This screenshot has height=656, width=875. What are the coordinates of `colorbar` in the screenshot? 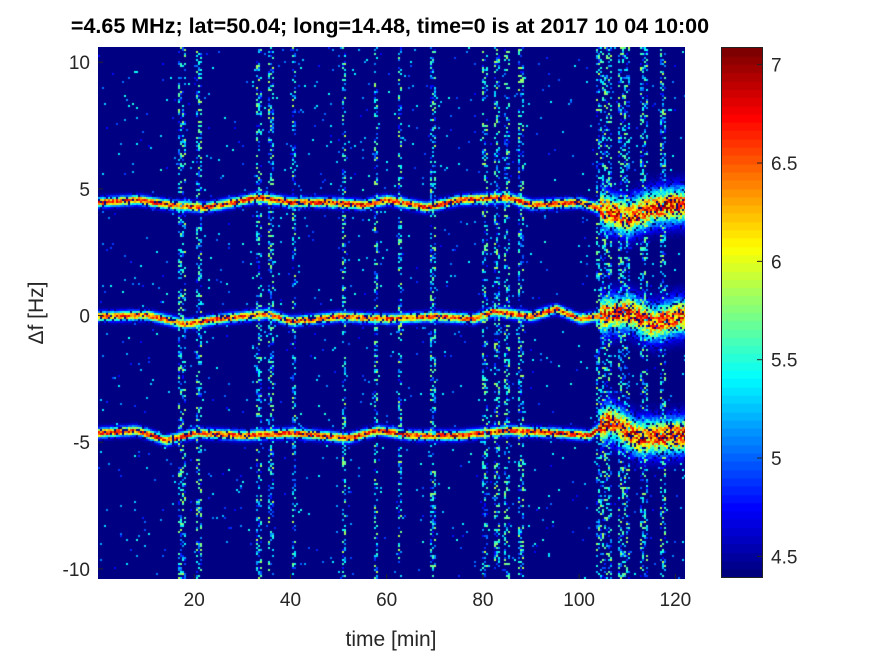 It's located at (742, 312).